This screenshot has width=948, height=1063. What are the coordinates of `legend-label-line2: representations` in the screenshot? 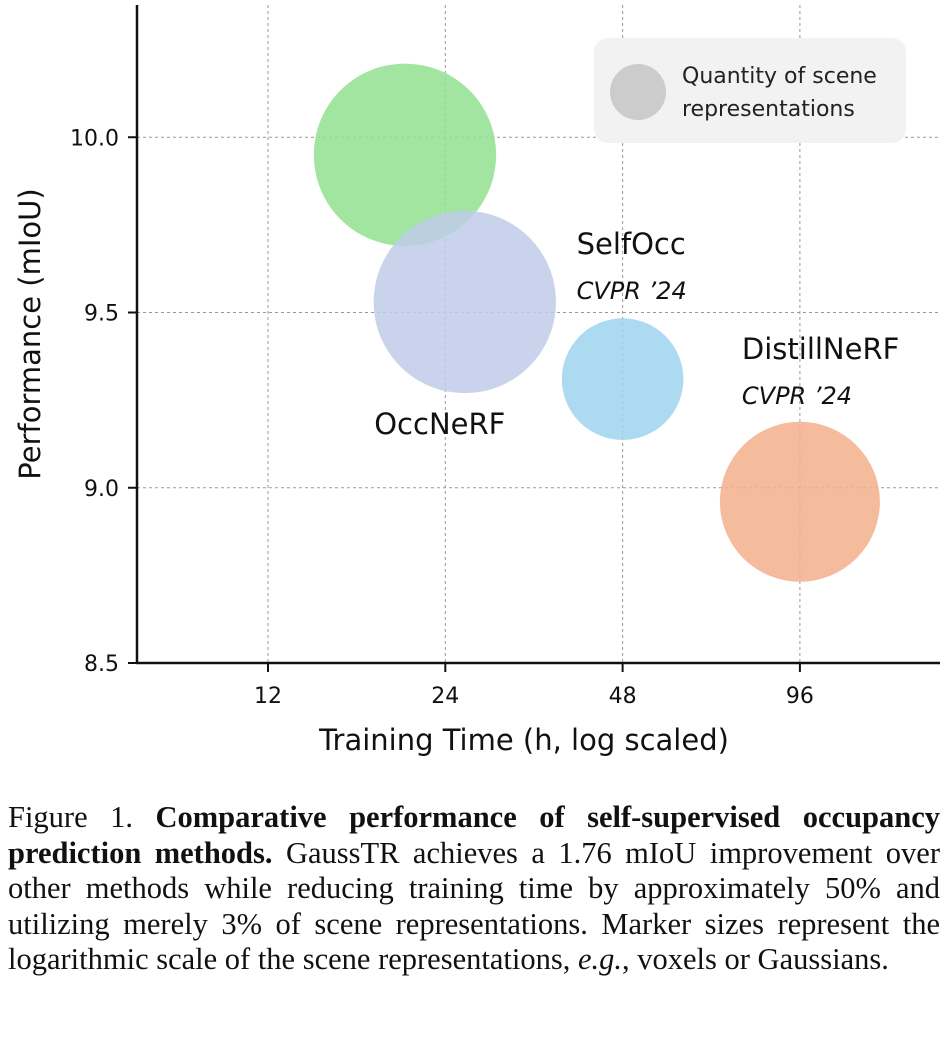 It's located at (768, 109).